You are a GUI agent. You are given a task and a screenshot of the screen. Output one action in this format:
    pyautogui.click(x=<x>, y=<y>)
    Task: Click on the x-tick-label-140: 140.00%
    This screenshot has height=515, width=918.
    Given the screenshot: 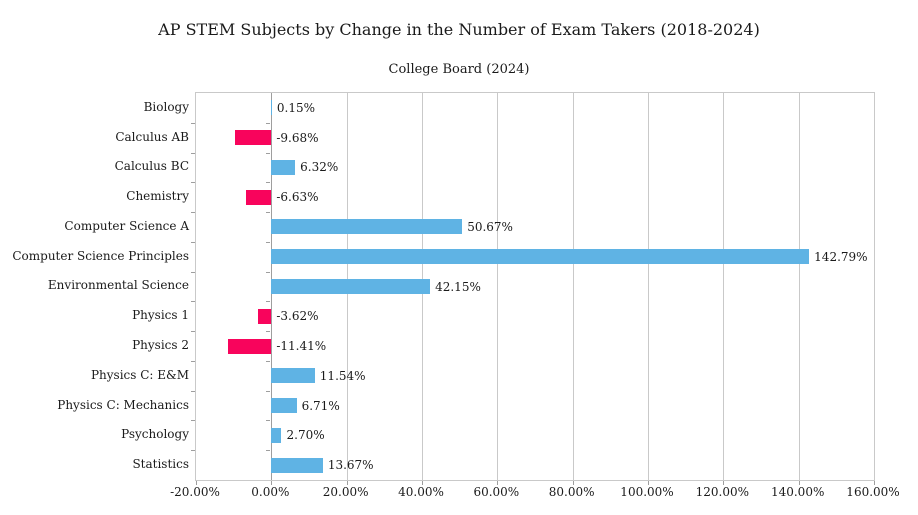 What is the action you would take?
    pyautogui.click(x=797, y=492)
    